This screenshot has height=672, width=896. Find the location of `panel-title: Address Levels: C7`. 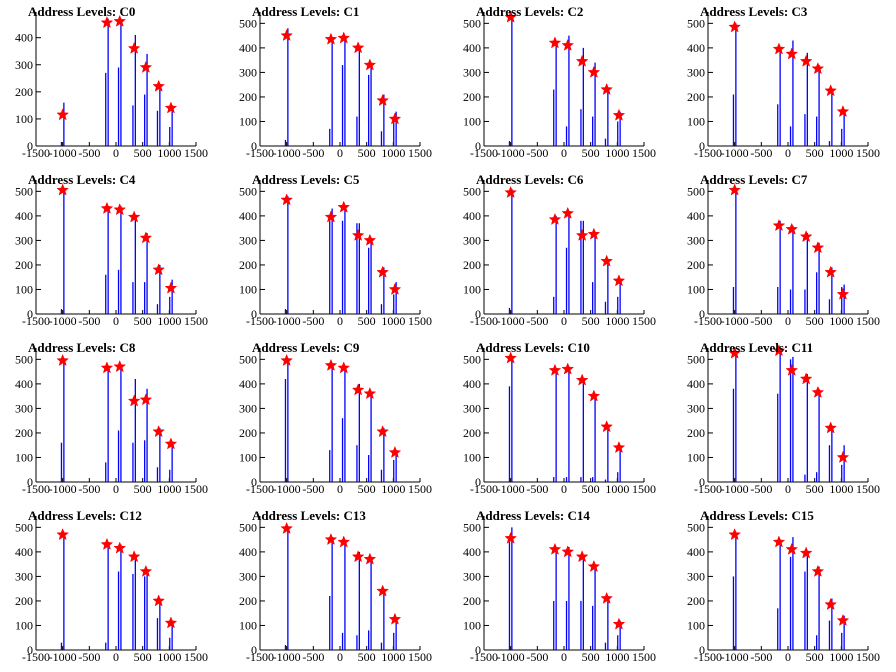

panel-title: Address Levels: C7 is located at coordinates (754, 179).